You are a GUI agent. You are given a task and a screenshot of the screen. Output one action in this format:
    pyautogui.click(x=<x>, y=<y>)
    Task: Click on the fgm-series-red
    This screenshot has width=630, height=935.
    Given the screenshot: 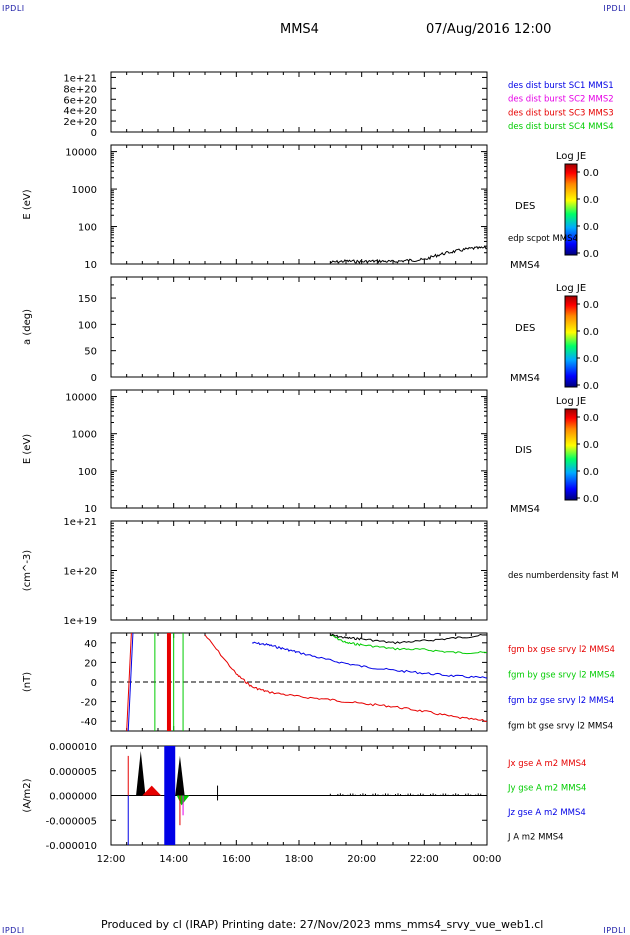 What is the action you would take?
    pyautogui.click(x=346, y=678)
    